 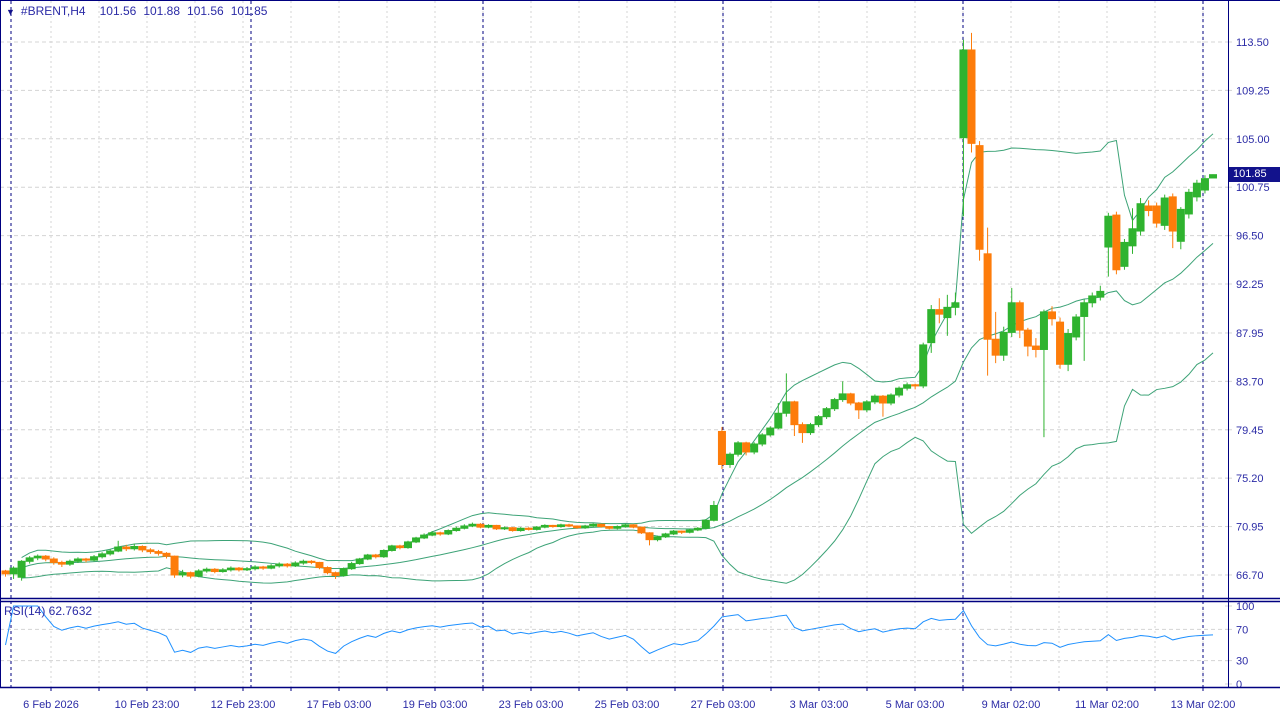 I want to click on symbol-marker-icon: ▼, so click(x=10, y=12).